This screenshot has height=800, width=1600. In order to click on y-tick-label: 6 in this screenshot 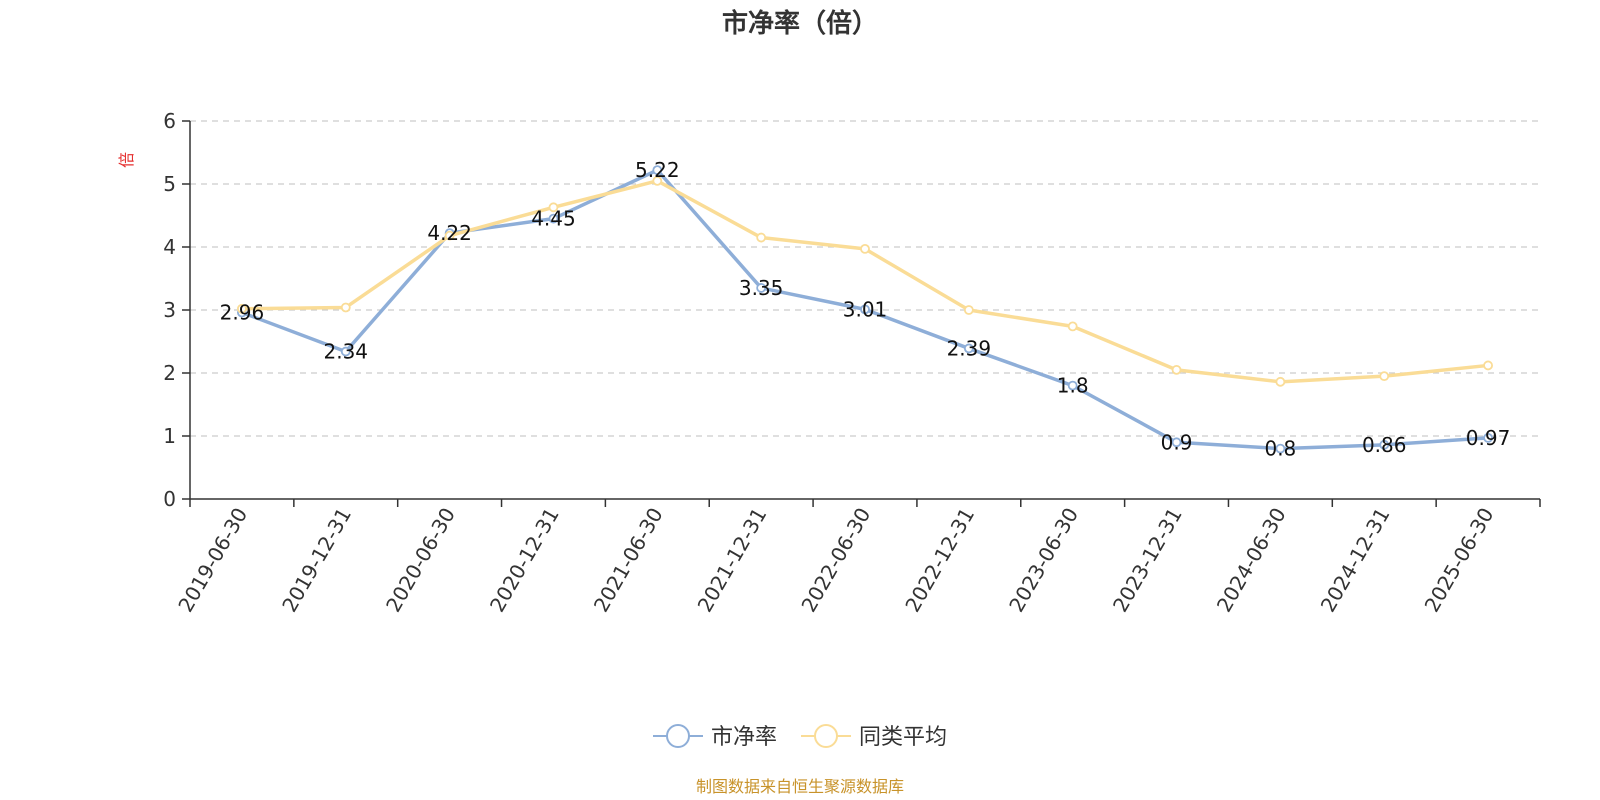, I will do `click(169, 121)`.